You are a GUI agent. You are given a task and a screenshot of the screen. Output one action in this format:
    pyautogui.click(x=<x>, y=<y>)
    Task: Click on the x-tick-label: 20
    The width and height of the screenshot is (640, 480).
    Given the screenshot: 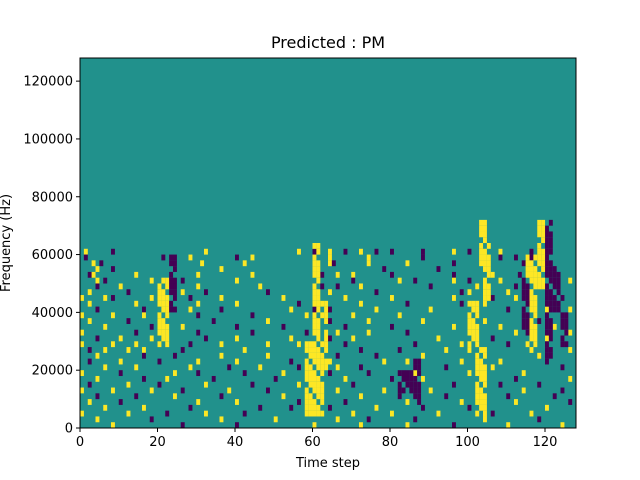 What is the action you would take?
    pyautogui.click(x=157, y=442)
    